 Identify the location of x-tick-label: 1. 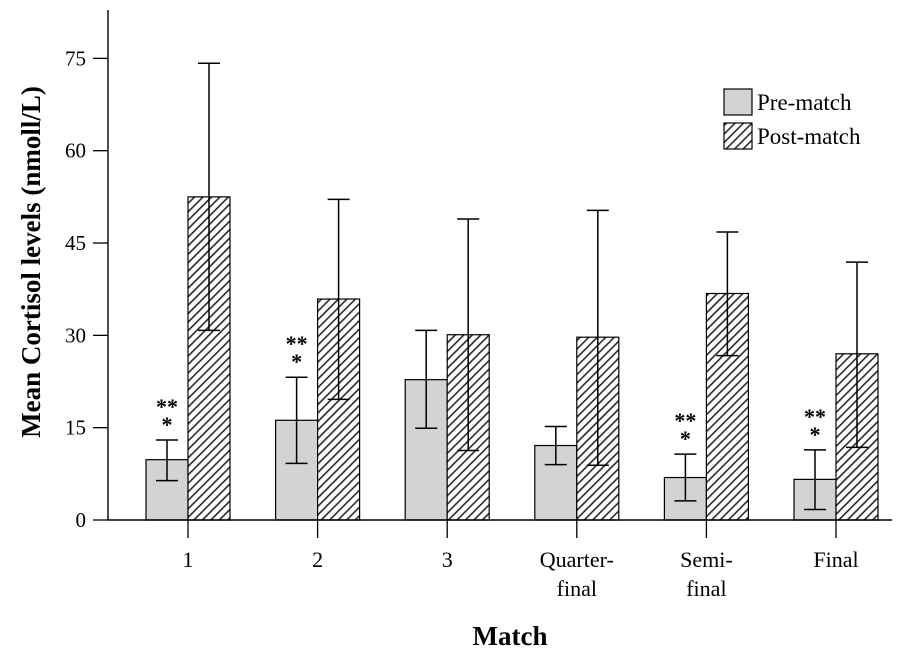
(188, 559).